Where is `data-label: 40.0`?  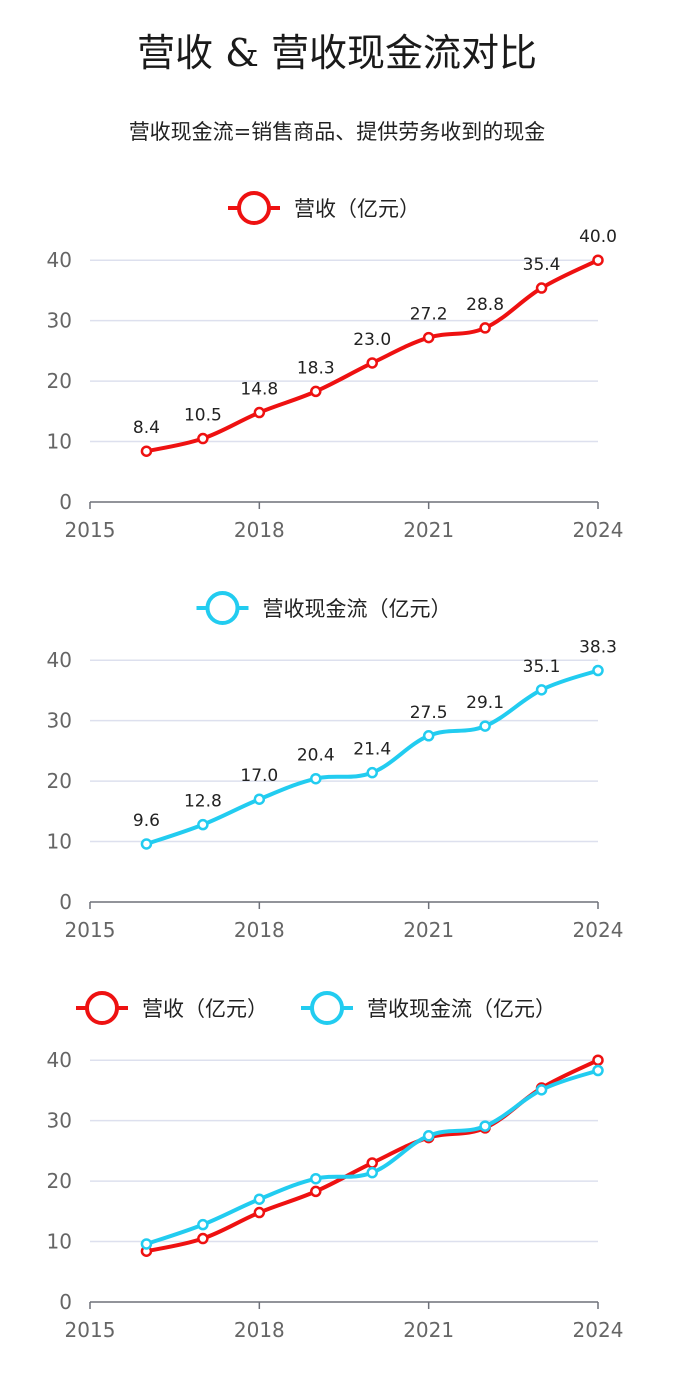
data-label: 40.0 is located at coordinates (598, 237).